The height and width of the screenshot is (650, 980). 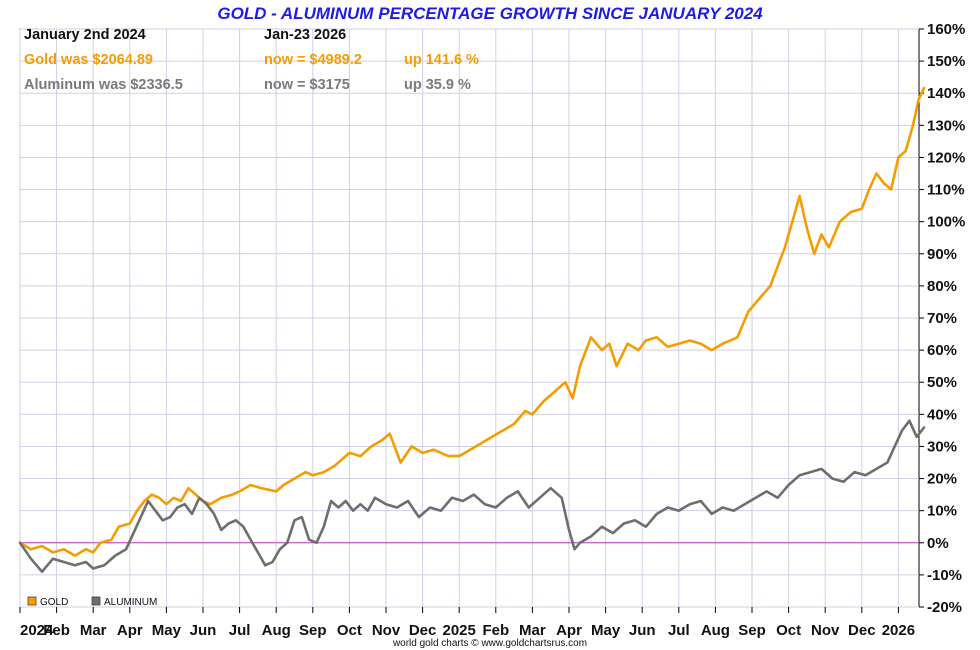 I want to click on legend-label-gold: GOLD, so click(x=54, y=602).